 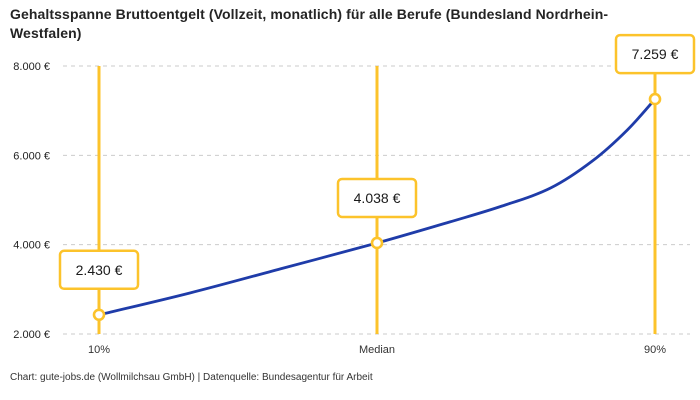 What do you see at coordinates (31, 67) in the screenshot?
I see `y-axis-tick-label: 8.000 €` at bounding box center [31, 67].